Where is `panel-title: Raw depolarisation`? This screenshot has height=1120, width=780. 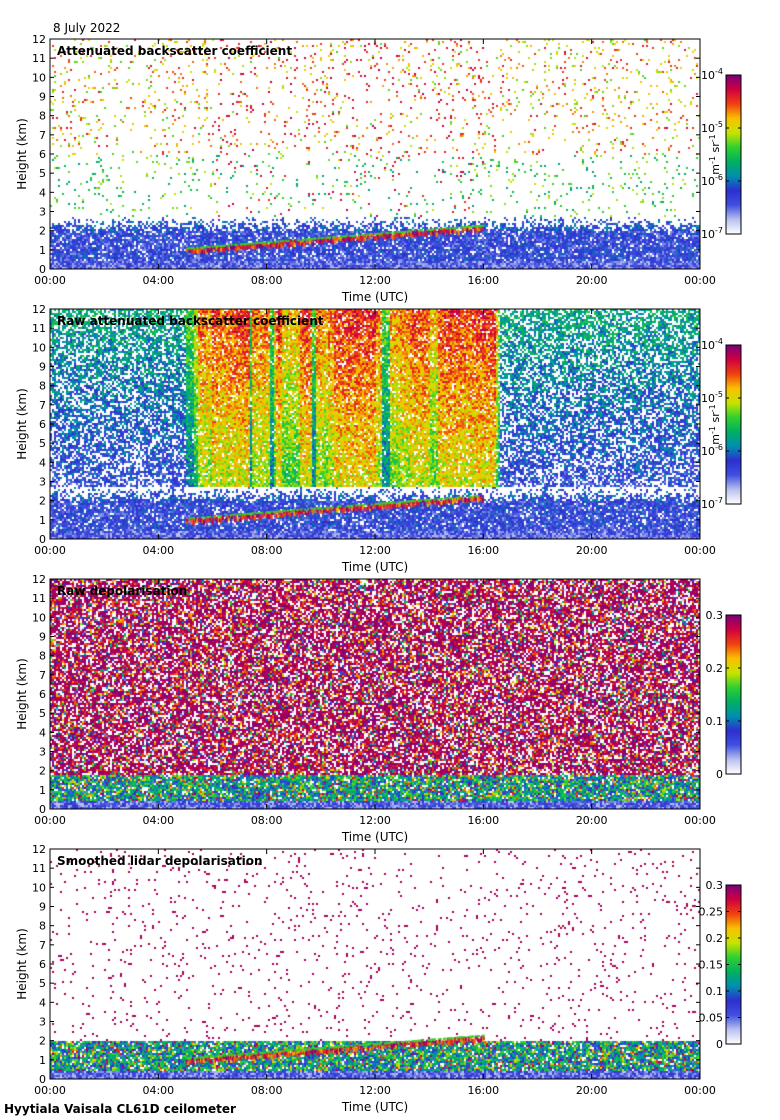
panel-title: Raw depolarisation is located at coordinates (122, 591).